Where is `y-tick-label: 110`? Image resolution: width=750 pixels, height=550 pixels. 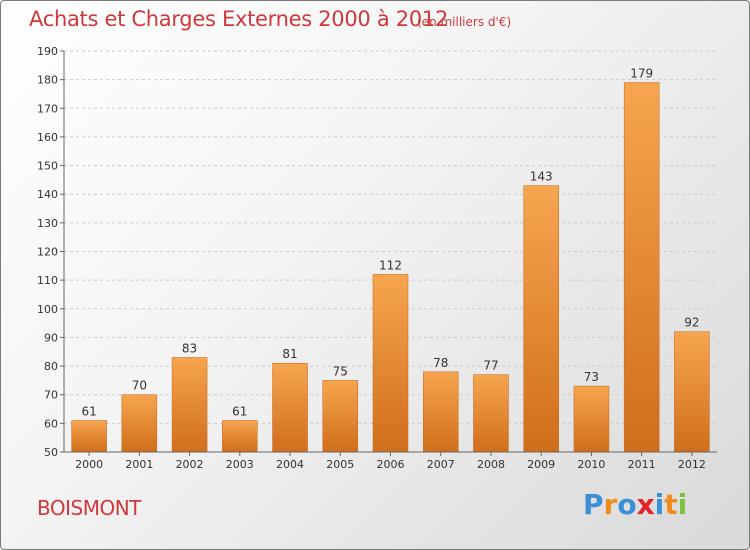 y-tick-label: 110 is located at coordinates (47, 280).